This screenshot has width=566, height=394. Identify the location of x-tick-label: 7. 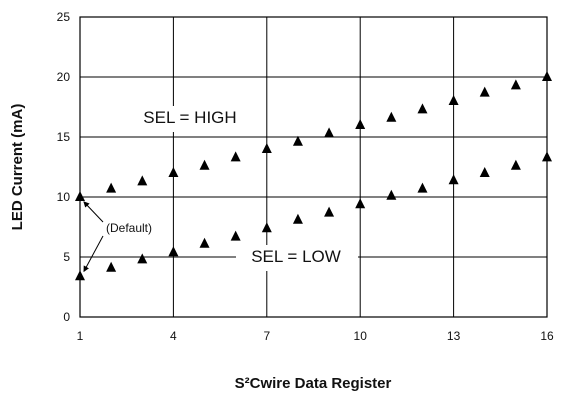
(266, 336).